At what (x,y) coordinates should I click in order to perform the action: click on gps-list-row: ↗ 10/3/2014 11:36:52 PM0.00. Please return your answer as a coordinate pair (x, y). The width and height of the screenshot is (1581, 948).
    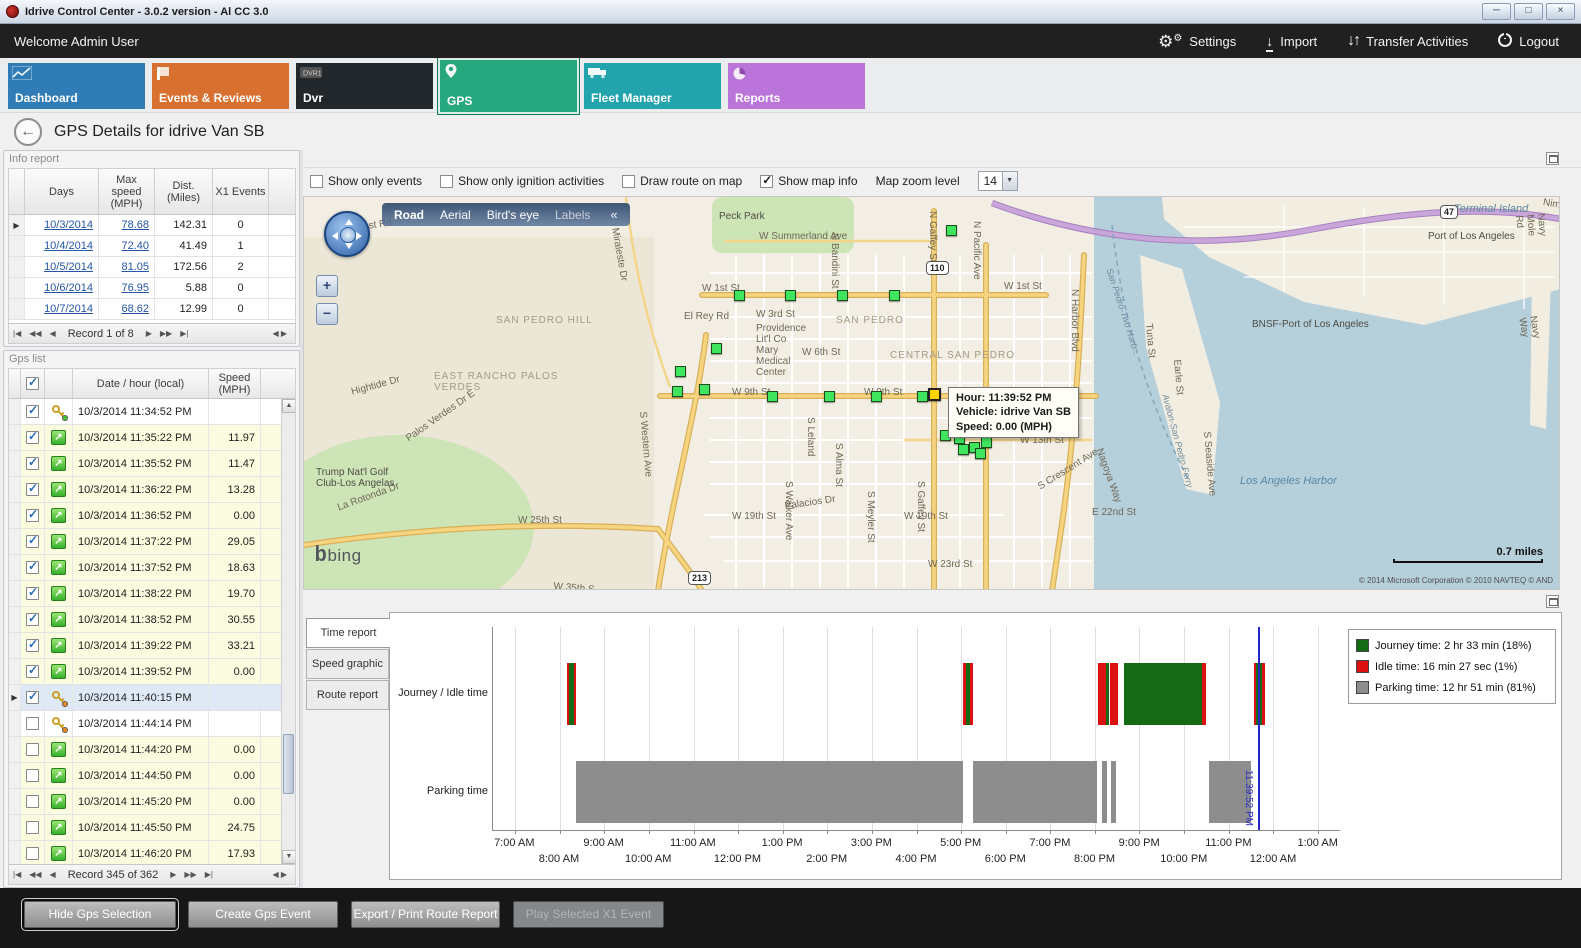
    Looking at the image, I should click on (152, 516).